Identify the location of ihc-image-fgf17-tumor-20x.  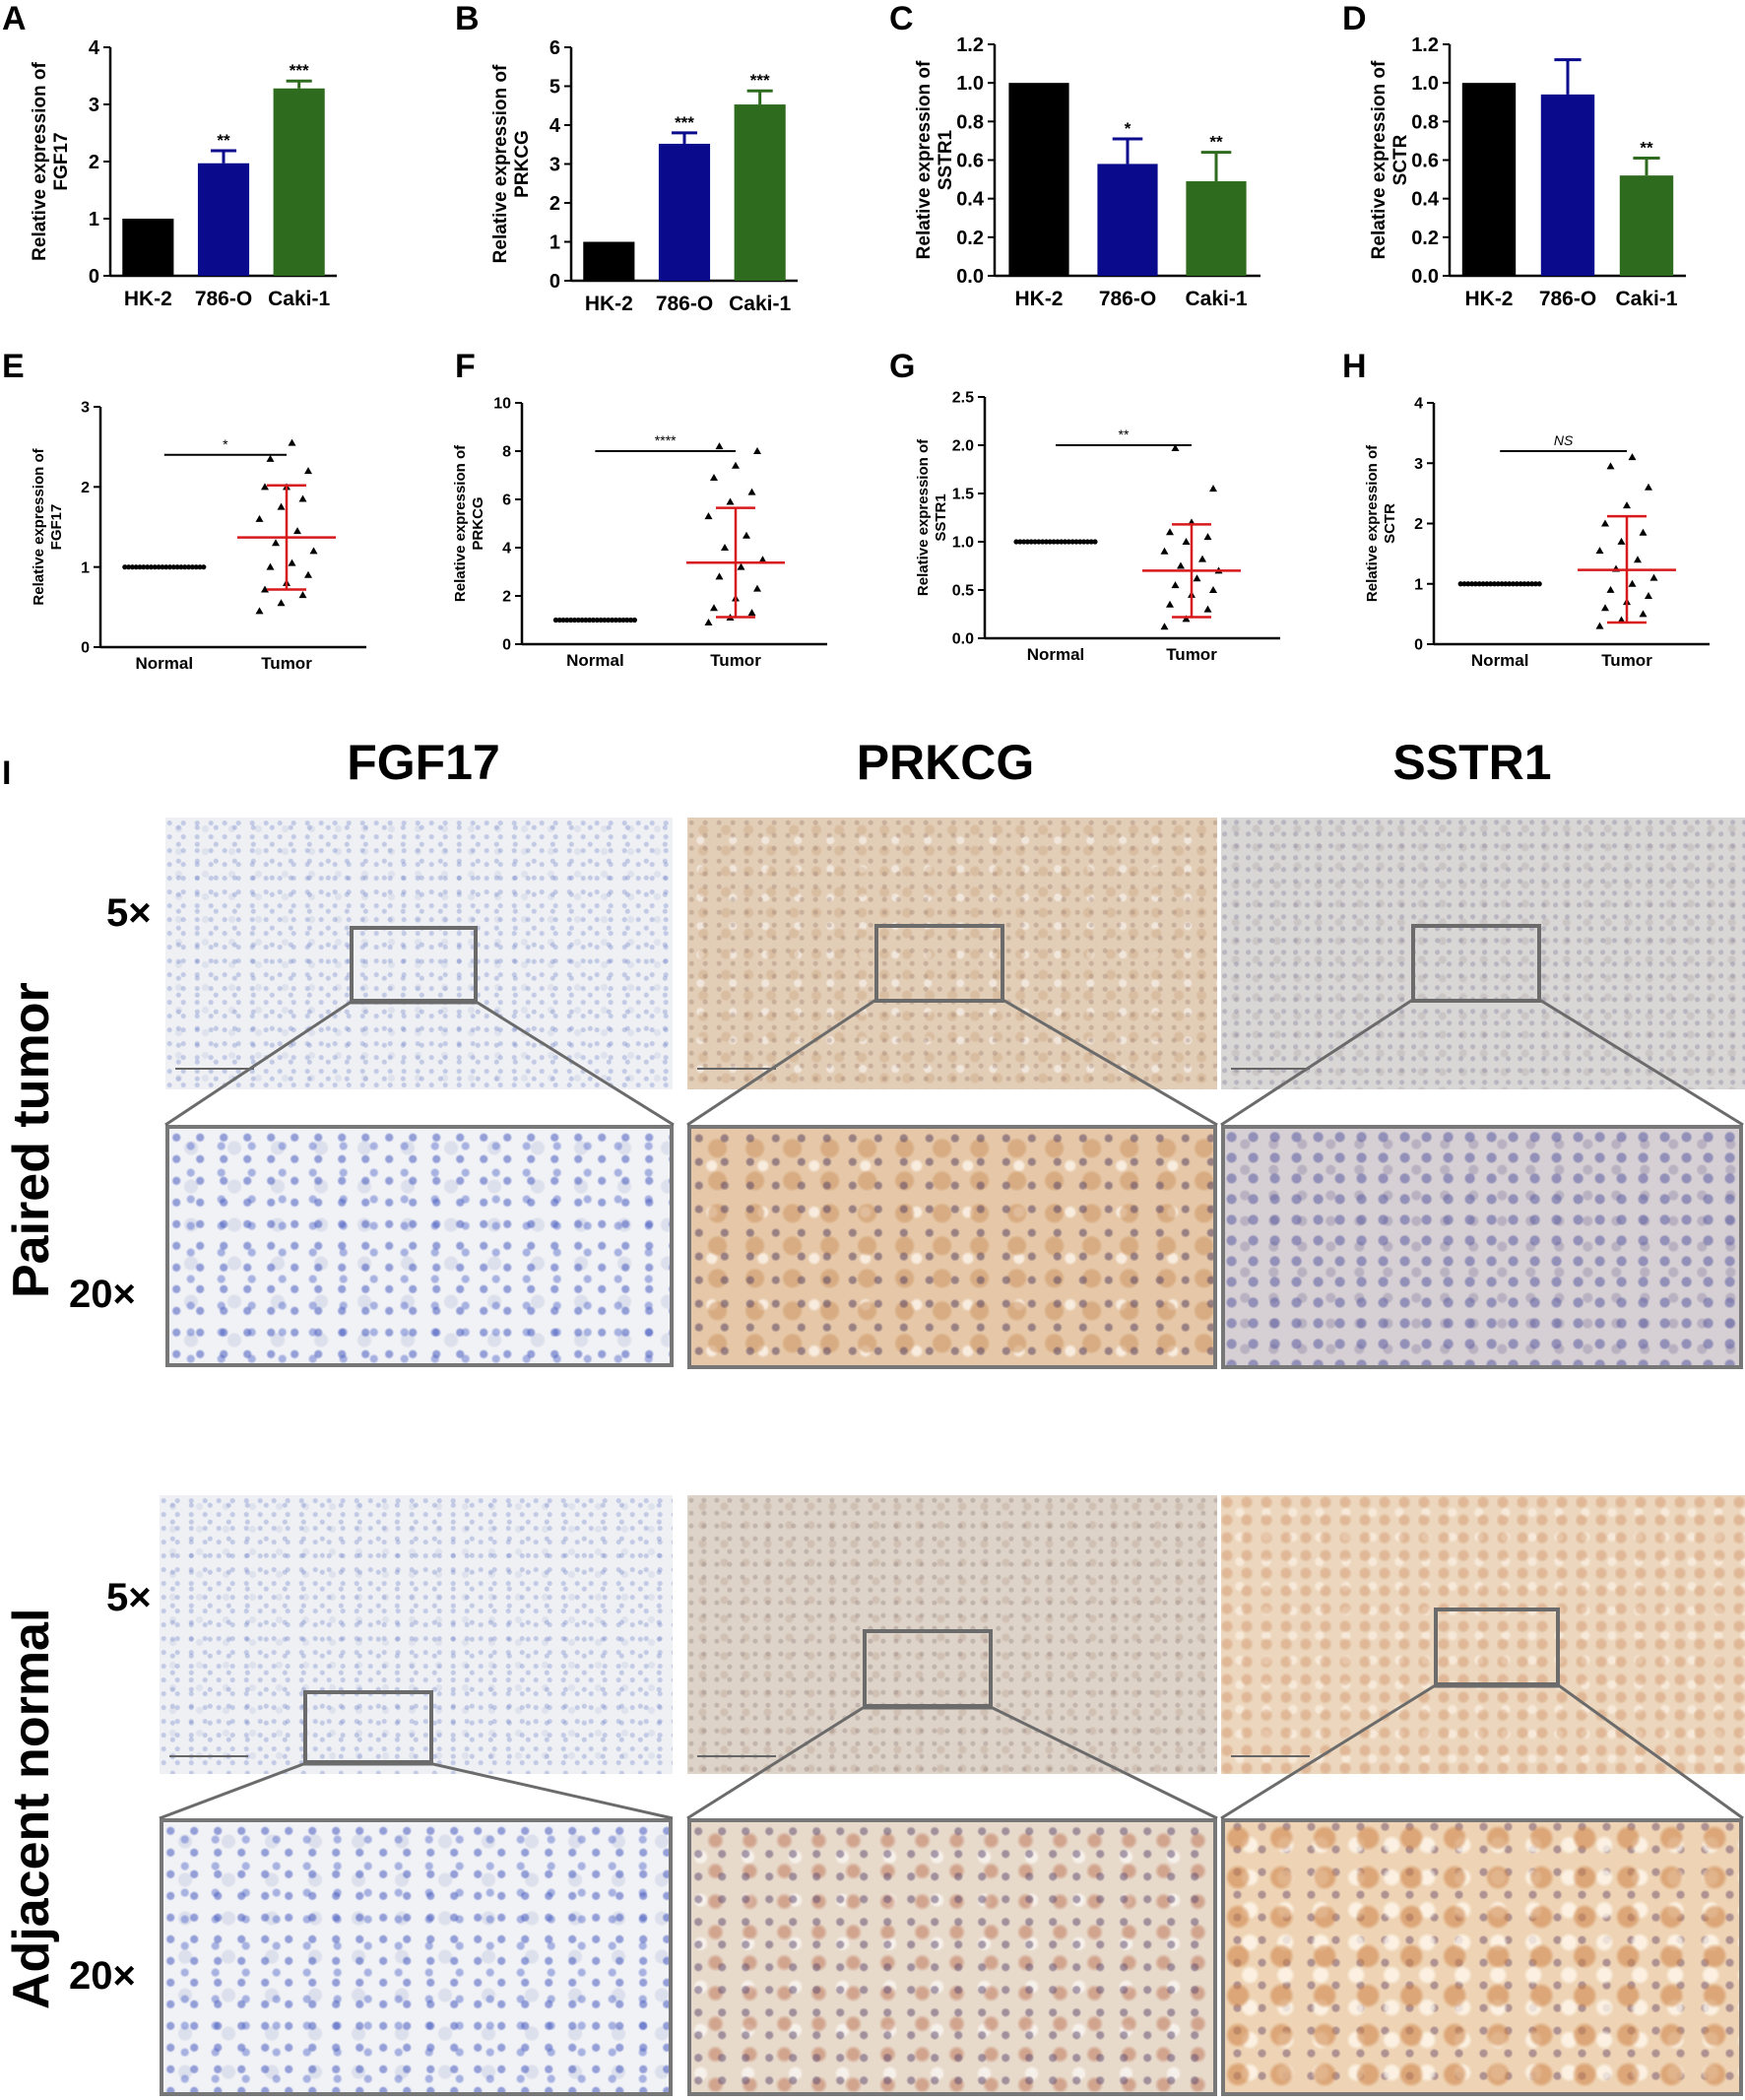
(419, 1246).